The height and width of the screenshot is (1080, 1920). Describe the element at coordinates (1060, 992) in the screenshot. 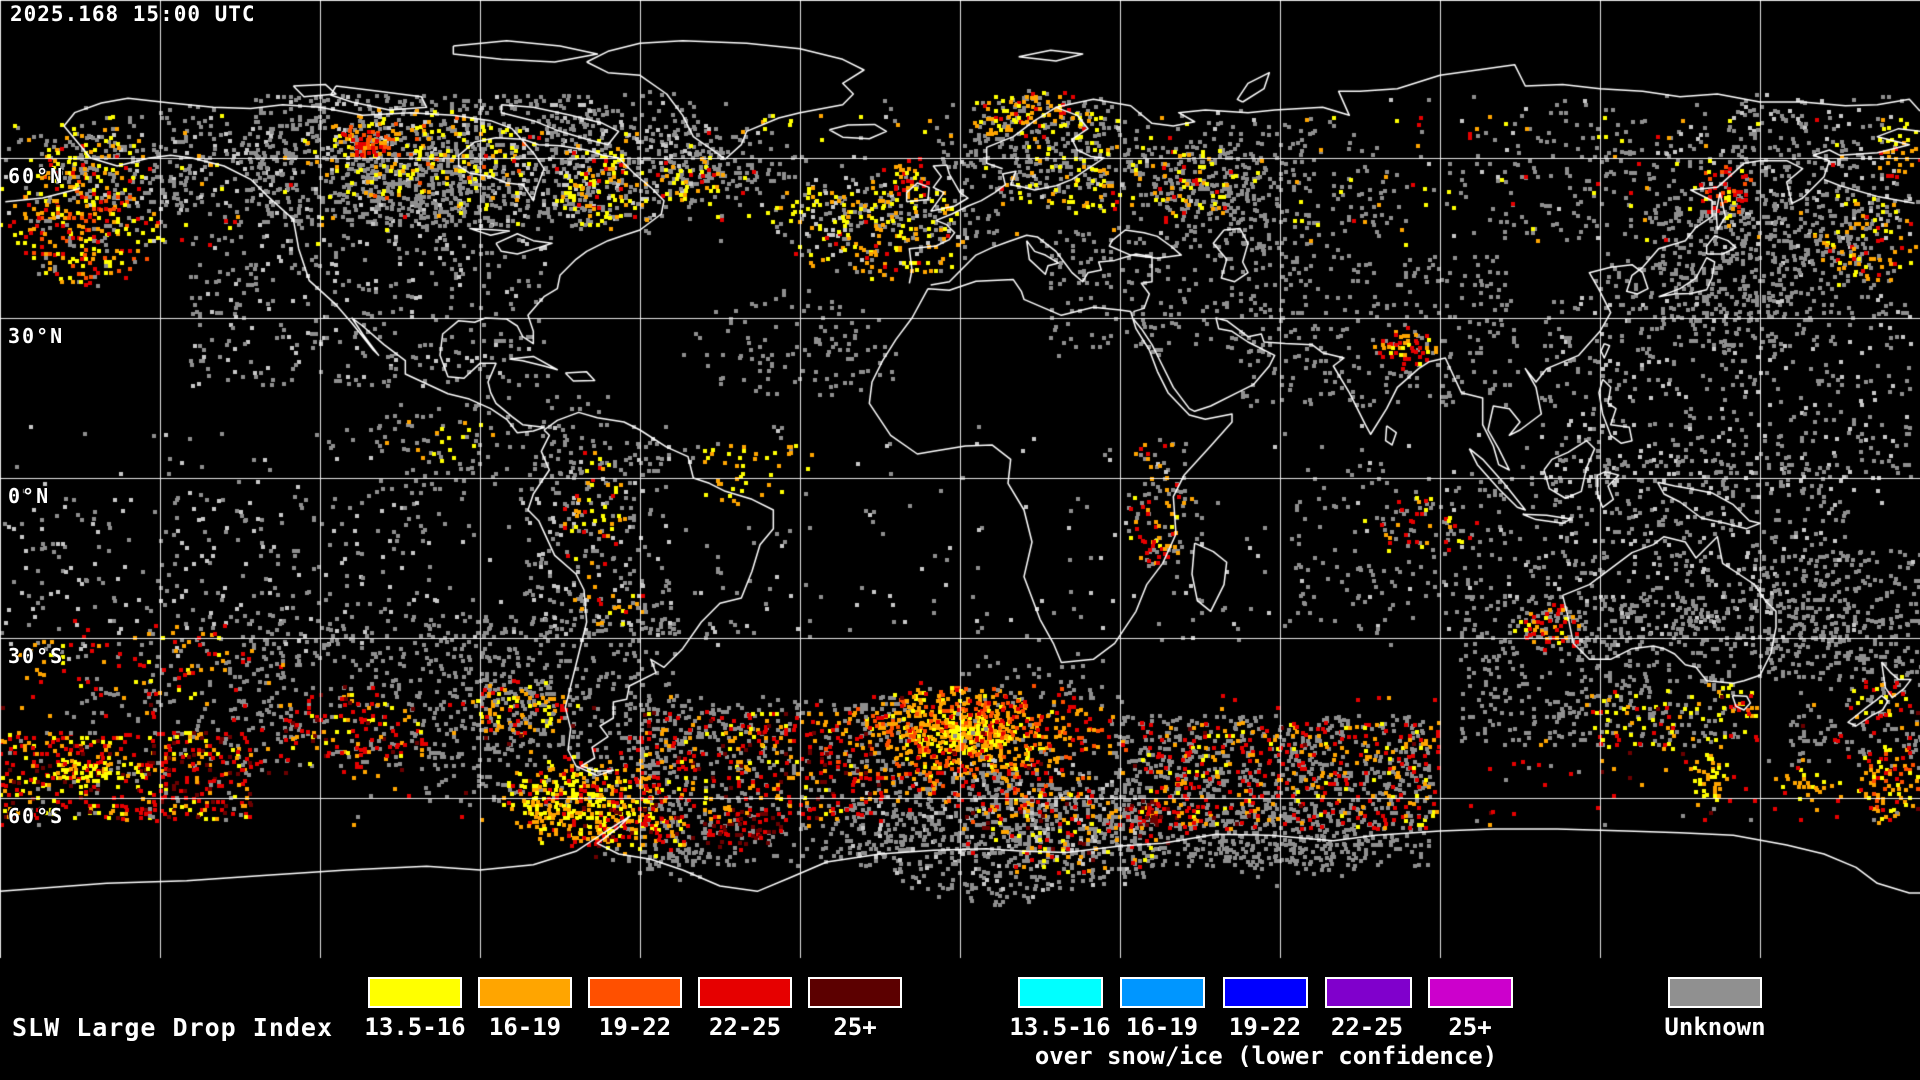

I see `legend-swatch-snow-13.5-16` at that location.